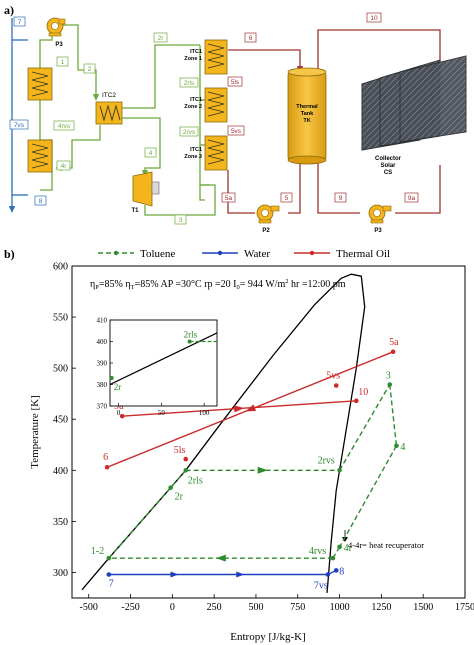  I want to click on x-tick-label: 1500, so click(423, 607).